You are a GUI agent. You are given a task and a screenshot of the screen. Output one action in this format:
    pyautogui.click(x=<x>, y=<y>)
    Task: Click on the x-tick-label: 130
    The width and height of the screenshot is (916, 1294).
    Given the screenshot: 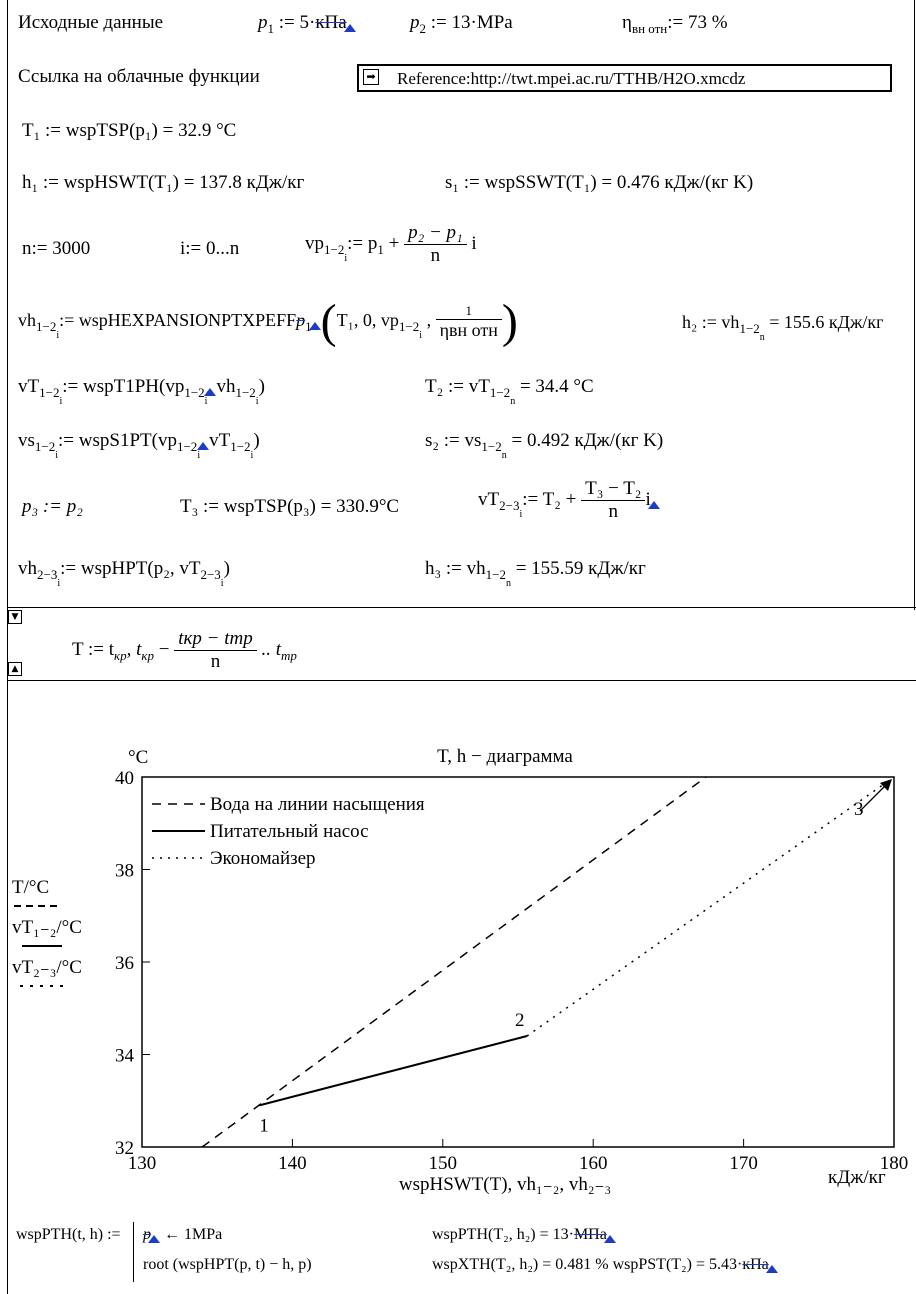 What is the action you would take?
    pyautogui.click(x=142, y=1163)
    